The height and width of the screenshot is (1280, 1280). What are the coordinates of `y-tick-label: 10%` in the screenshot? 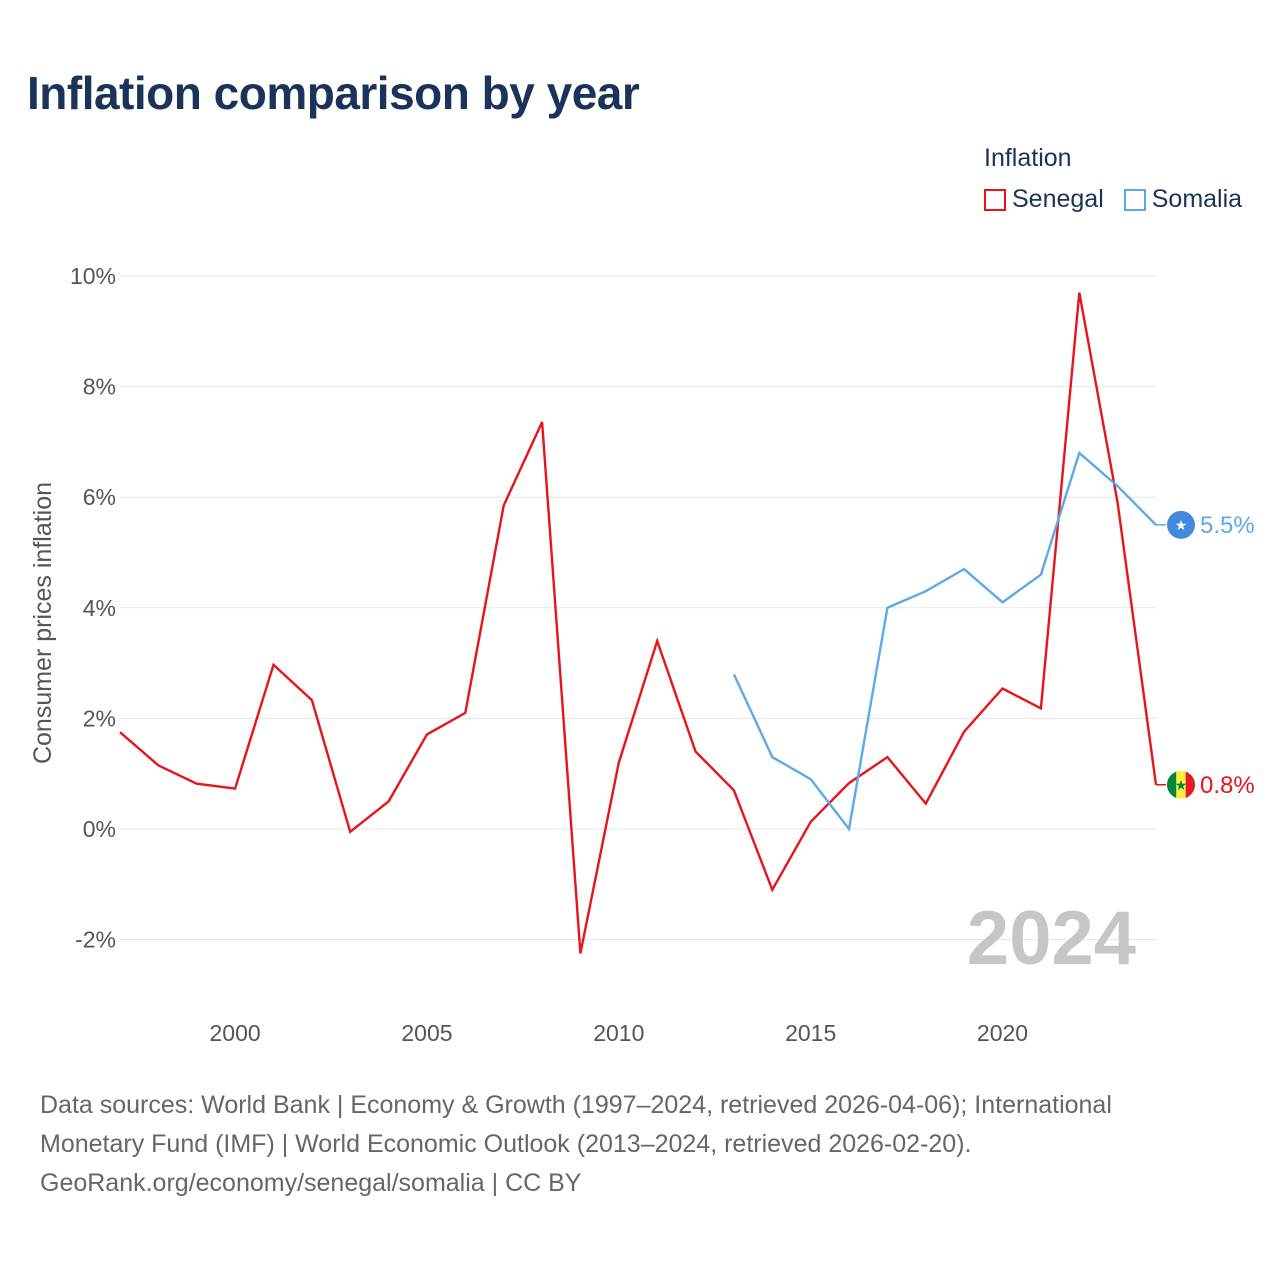 It's located at (93, 276).